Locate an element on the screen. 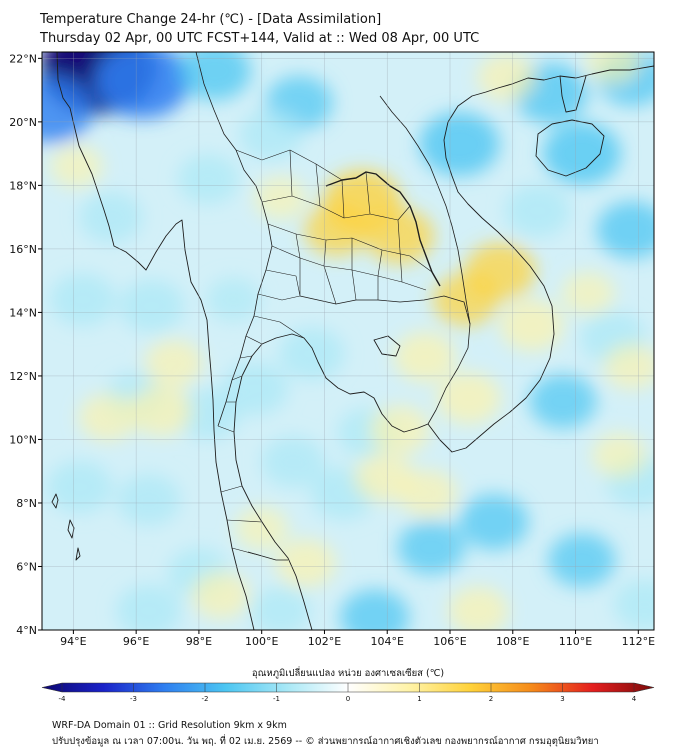  lat-tick-label: 4°N is located at coordinates (26, 630).